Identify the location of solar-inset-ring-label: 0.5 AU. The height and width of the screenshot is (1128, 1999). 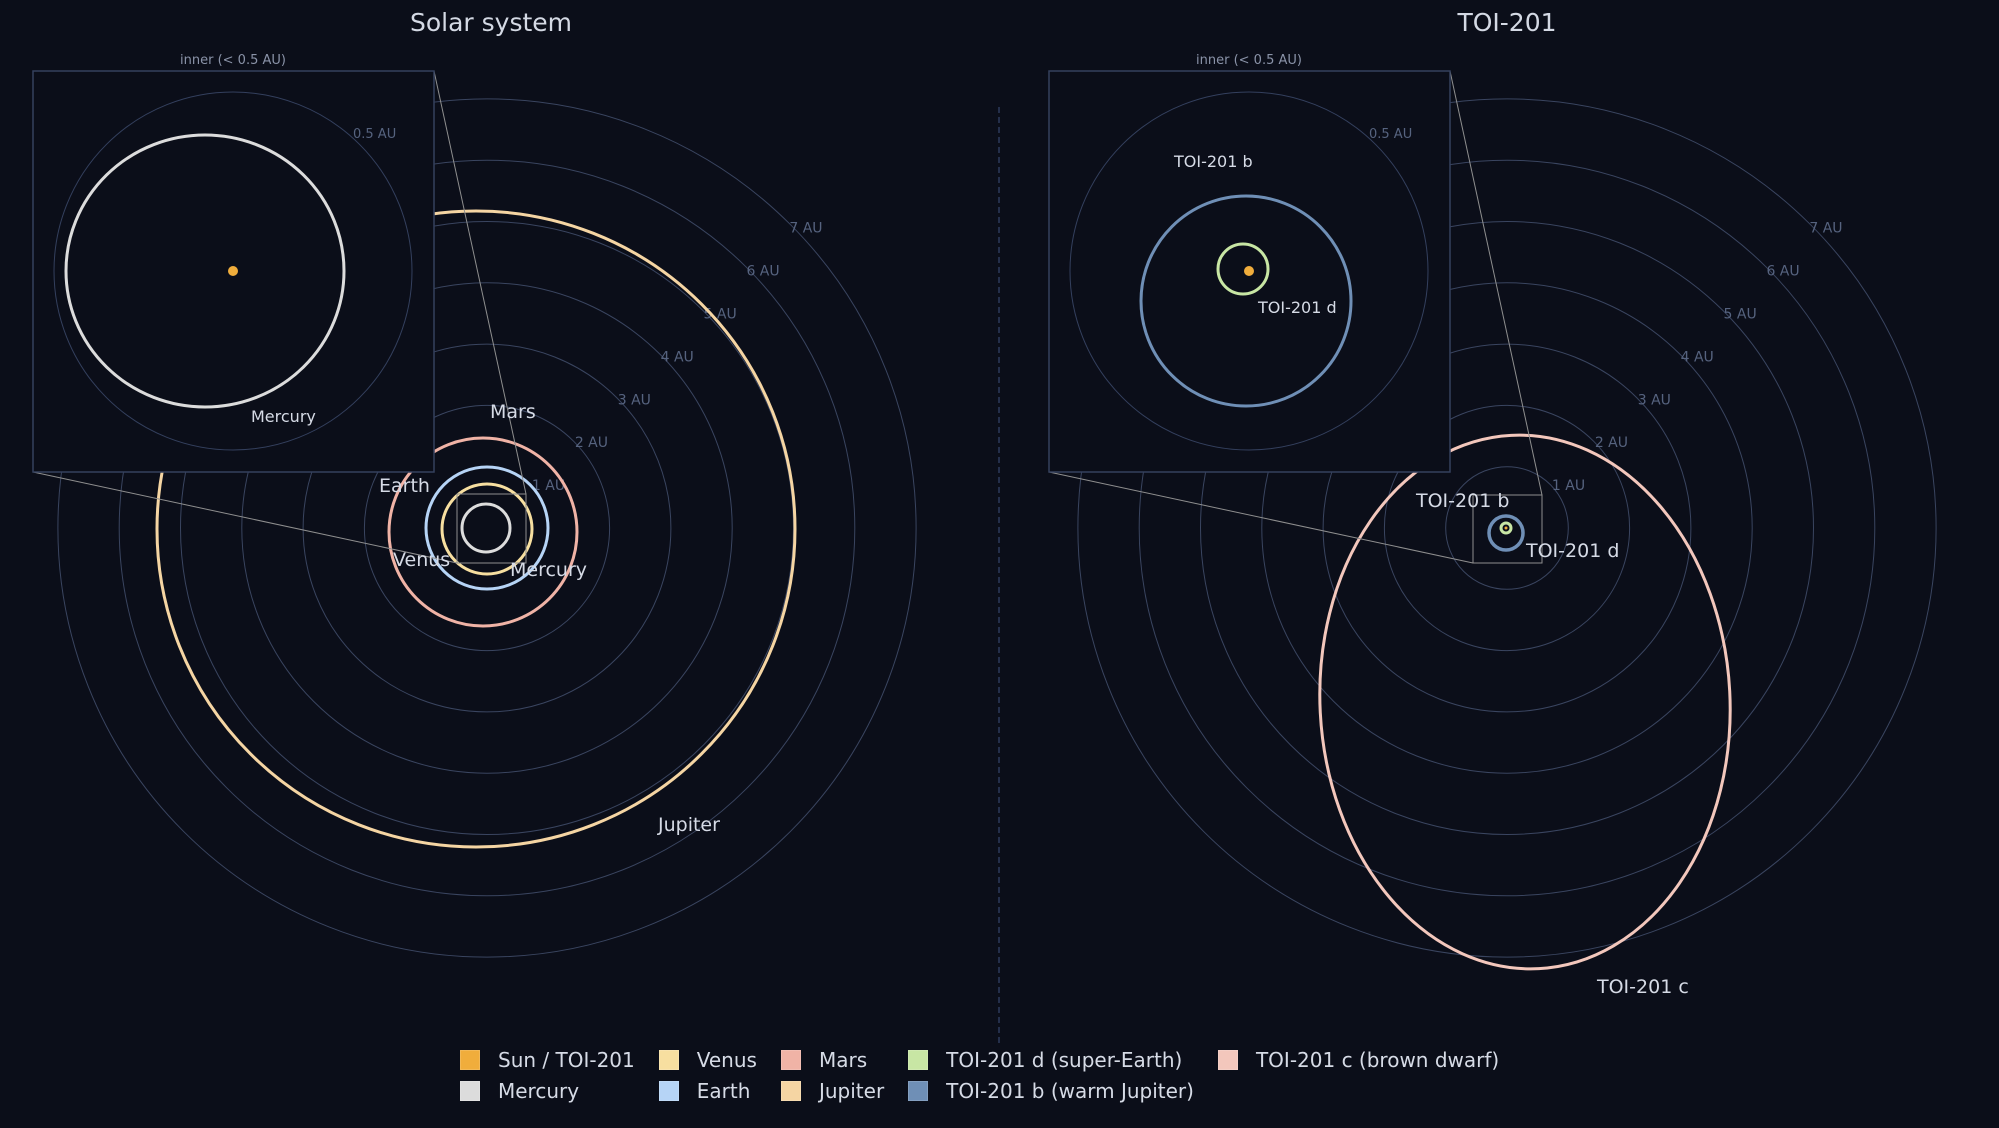
(374, 134).